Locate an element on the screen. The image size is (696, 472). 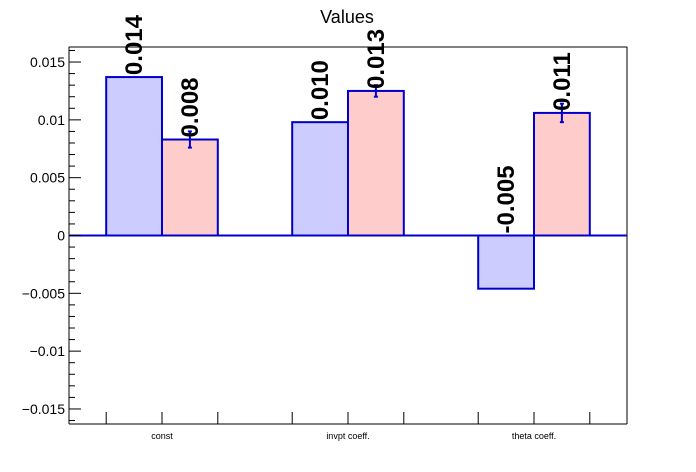
y-tick-label-2: 0.01 is located at coordinates (51, 120).